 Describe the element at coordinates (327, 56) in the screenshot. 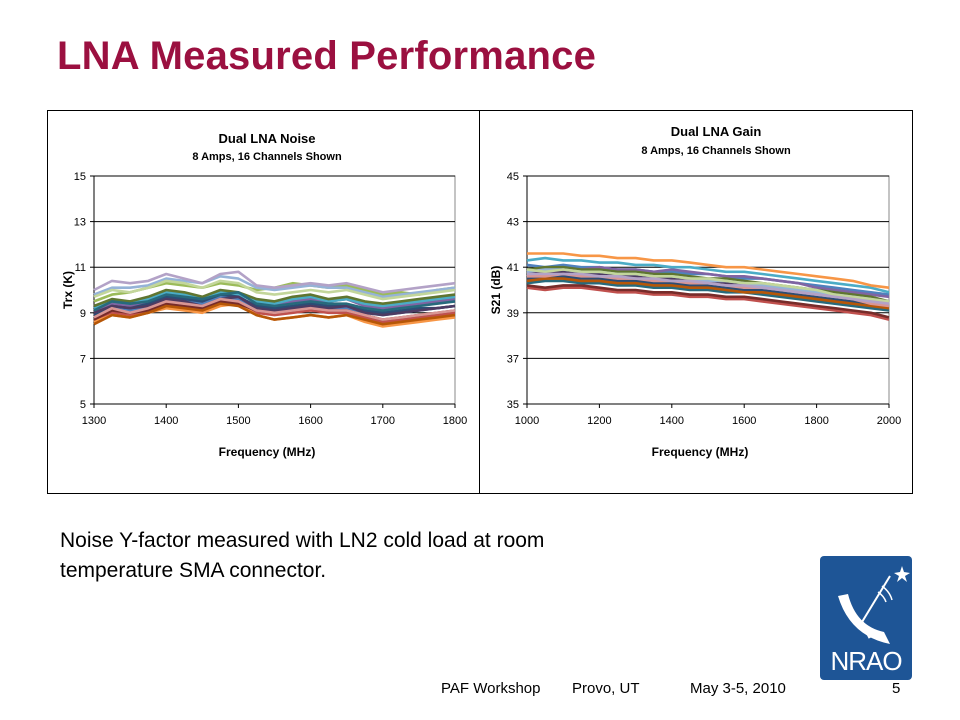

I see `slide-title: LNA Measured Performance` at that location.